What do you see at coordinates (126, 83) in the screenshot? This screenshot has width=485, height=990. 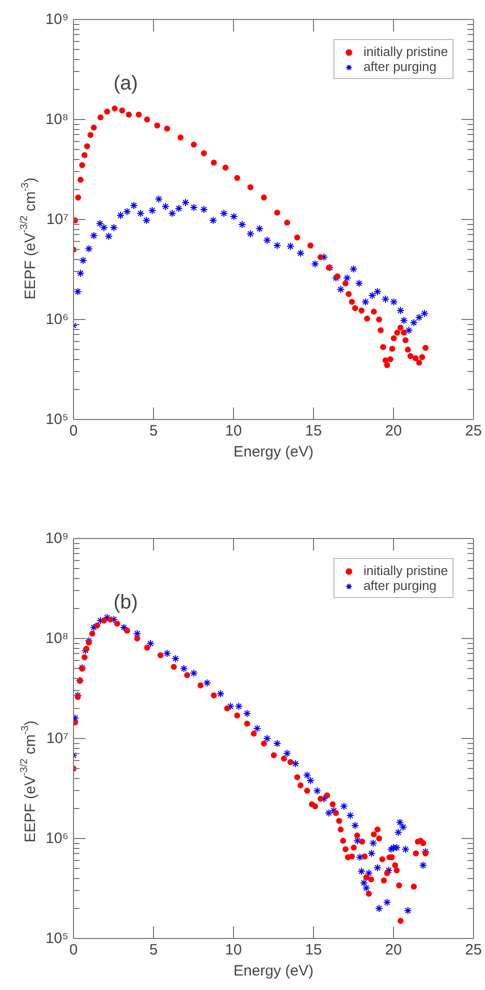 I see `annotation: (a)` at bounding box center [126, 83].